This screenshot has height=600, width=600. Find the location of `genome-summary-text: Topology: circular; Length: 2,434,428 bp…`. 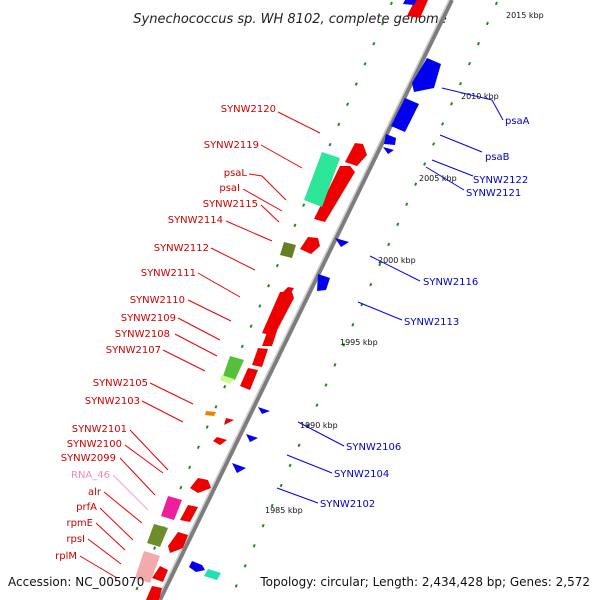

genome-summary-text: Topology: circular; Length: 2,434,428 bp… is located at coordinates (424, 582).